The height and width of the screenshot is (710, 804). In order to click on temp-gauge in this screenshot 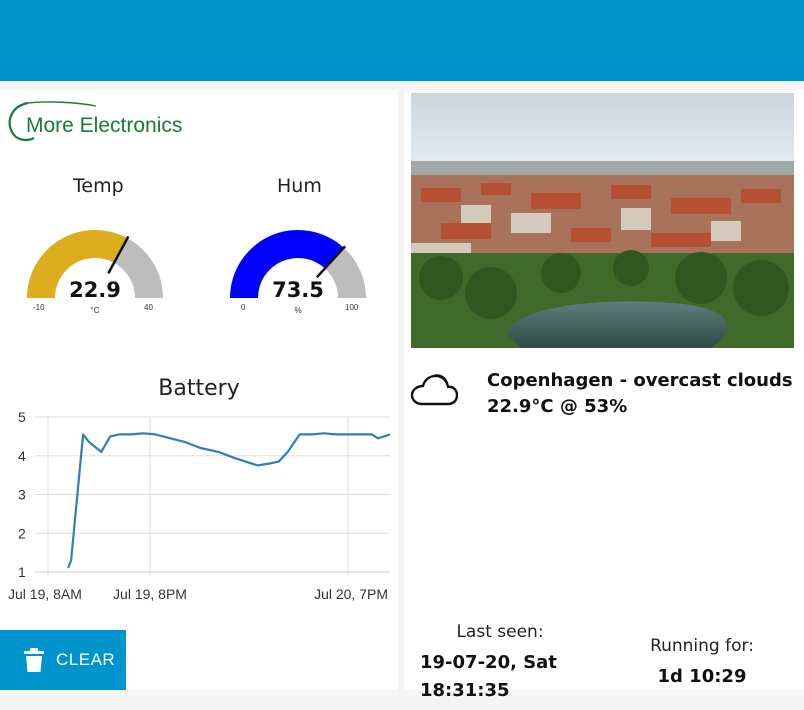, I will do `click(95, 264)`.